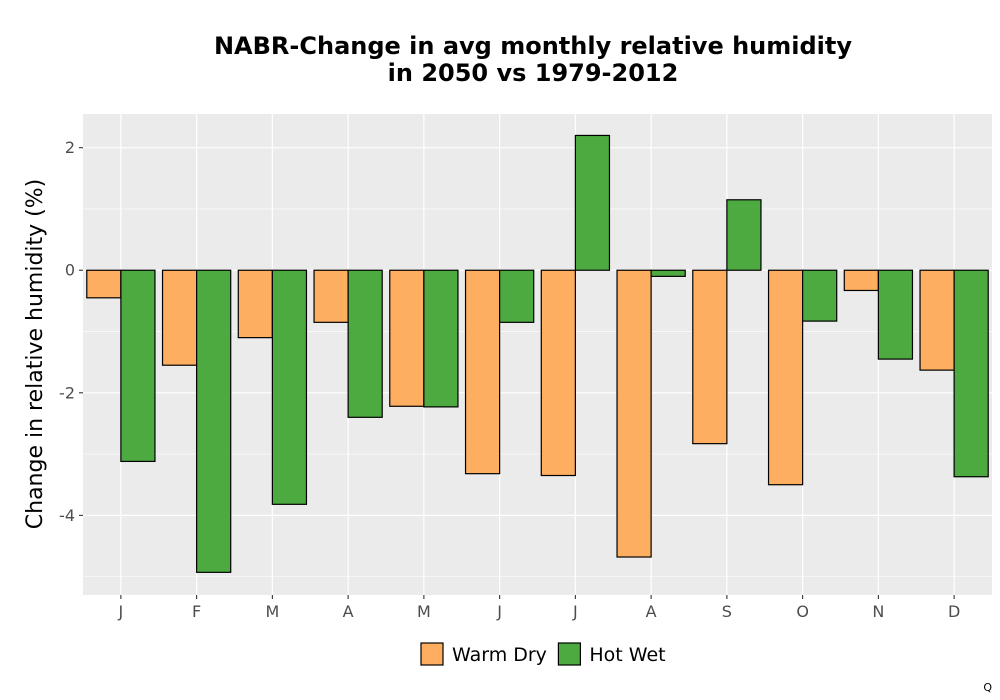 The height and width of the screenshot is (700, 1000). I want to click on x-tick-label: D, so click(954, 611).